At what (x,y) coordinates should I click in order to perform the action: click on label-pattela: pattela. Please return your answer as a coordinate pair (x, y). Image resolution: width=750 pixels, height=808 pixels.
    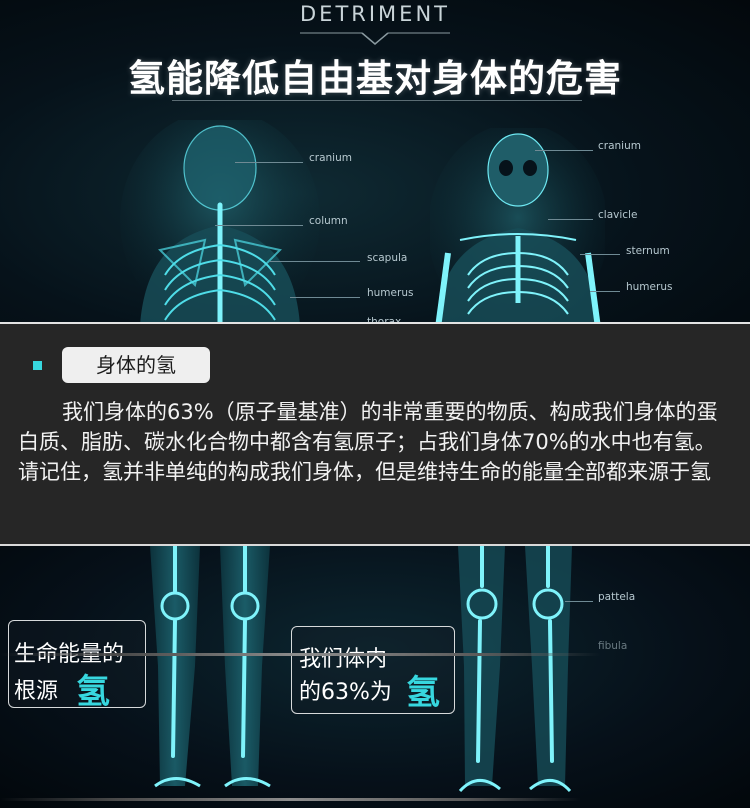
    Looking at the image, I should click on (617, 597).